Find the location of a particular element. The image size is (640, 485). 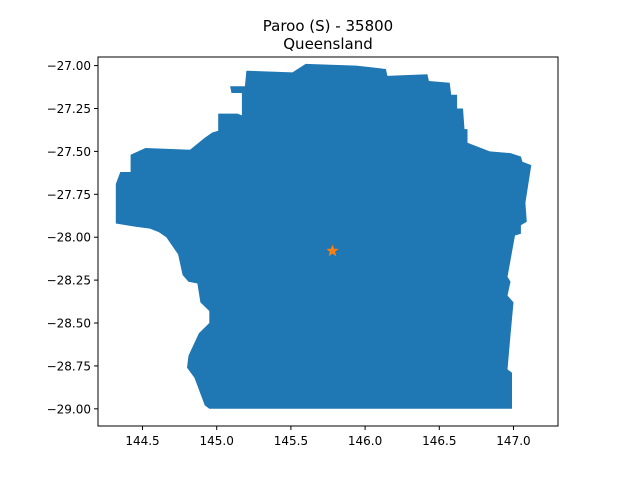

x-tick-label: 145.5 is located at coordinates (291, 441).